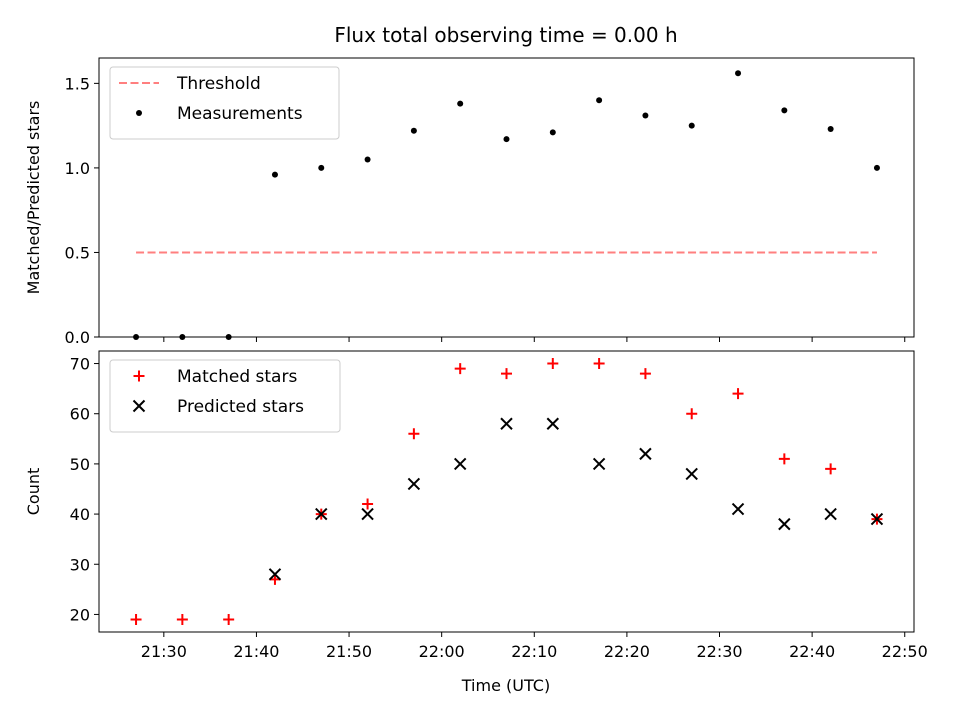 This screenshot has height=720, width=960. Describe the element at coordinates (349, 651) in the screenshot. I see `x-tick-label: 21:50` at that location.